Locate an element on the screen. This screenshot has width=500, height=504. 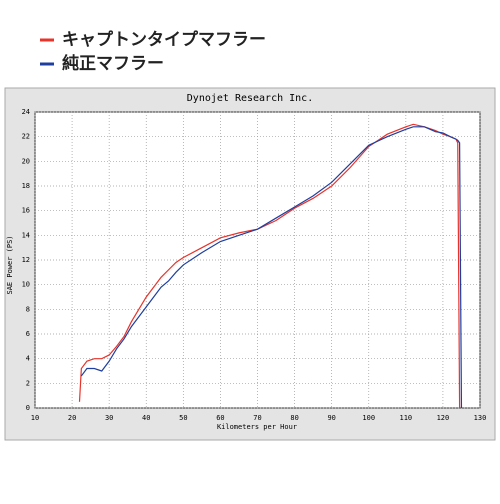
x-axis-label: Kilometers per Hour is located at coordinates (257, 427).